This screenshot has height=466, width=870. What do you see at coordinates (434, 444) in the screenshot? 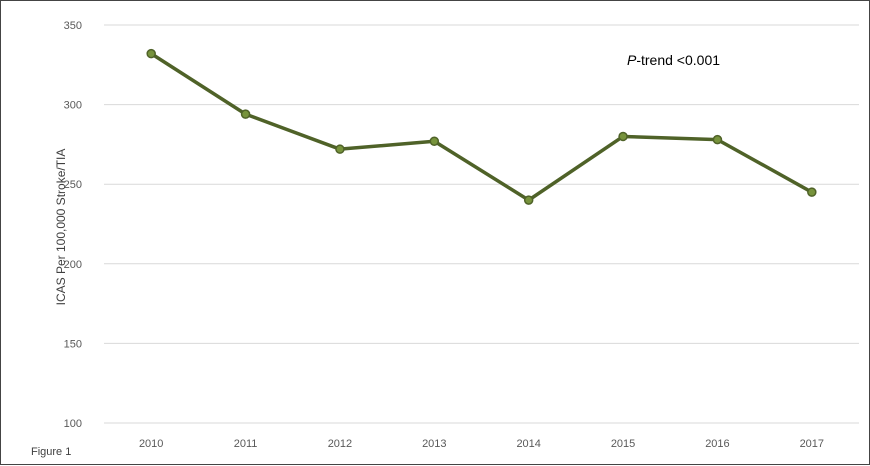
I see `x-tick-2013: 2013` at bounding box center [434, 444].